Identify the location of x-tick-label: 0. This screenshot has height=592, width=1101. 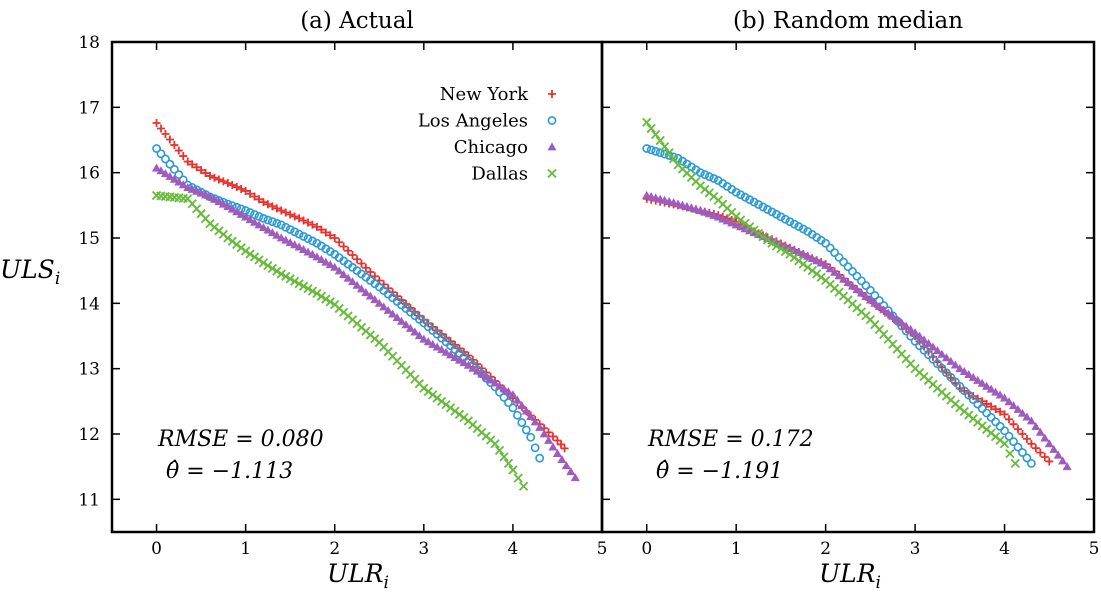
(156, 549).